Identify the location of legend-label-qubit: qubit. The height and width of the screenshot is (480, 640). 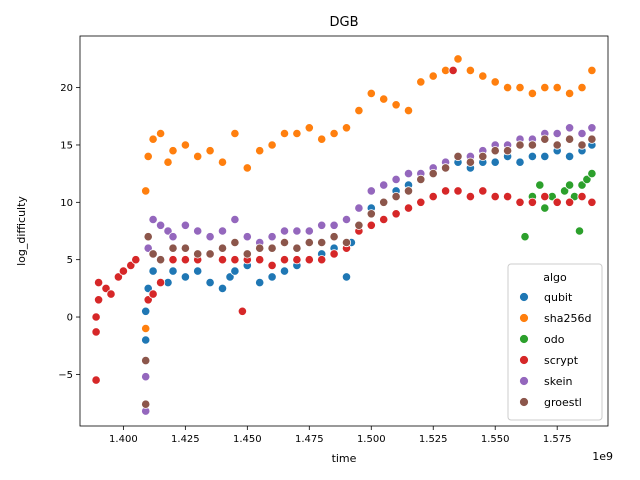
(558, 297).